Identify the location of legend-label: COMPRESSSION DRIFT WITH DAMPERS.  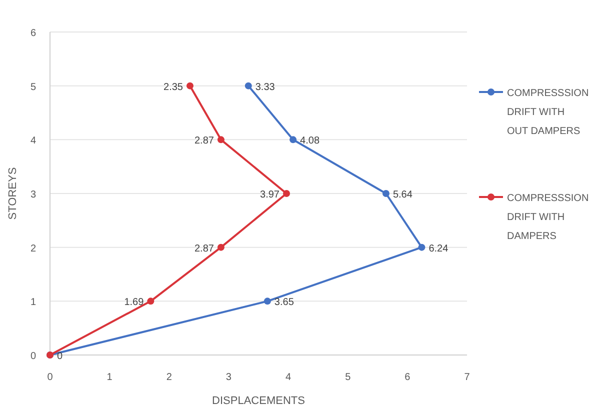
(548, 217).